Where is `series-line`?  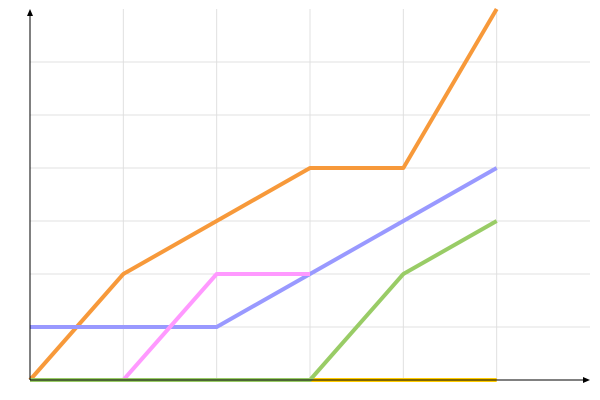
series-line is located at coordinates (215, 327).